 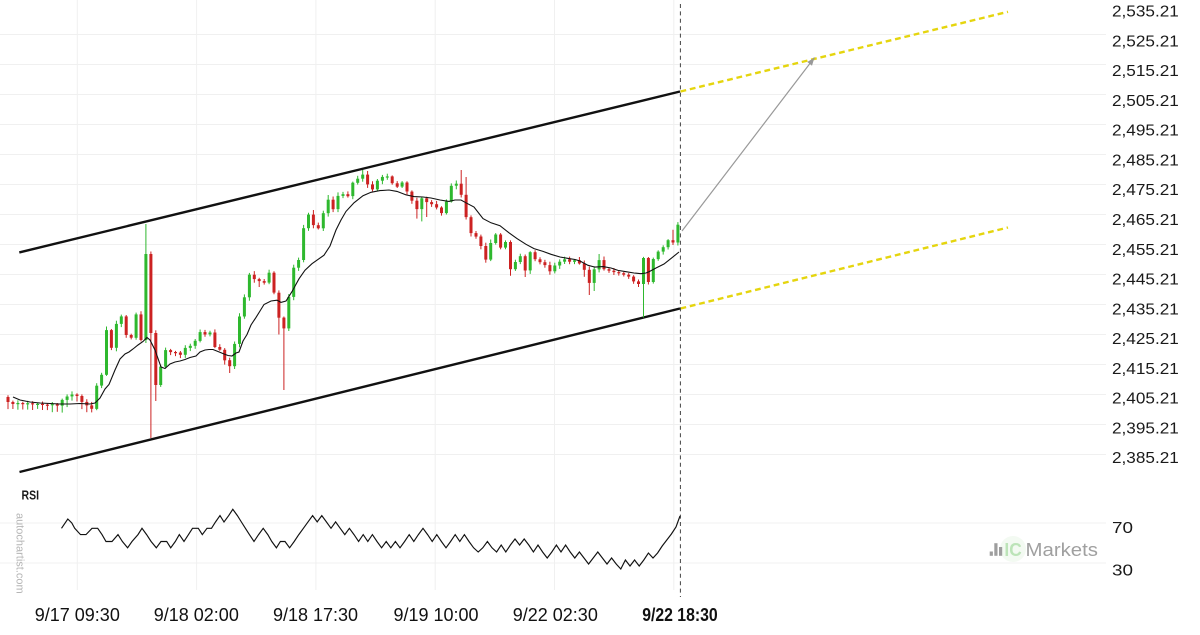 I want to click on svg-text: 2,445.21, so click(x=1145, y=280).